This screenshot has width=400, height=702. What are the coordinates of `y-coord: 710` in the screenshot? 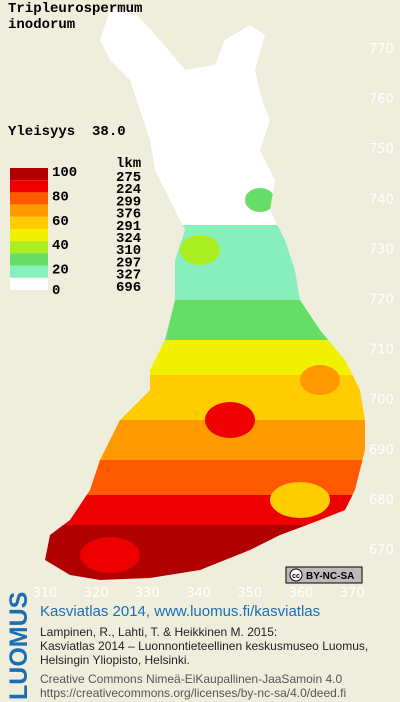 It's located at (381, 350).